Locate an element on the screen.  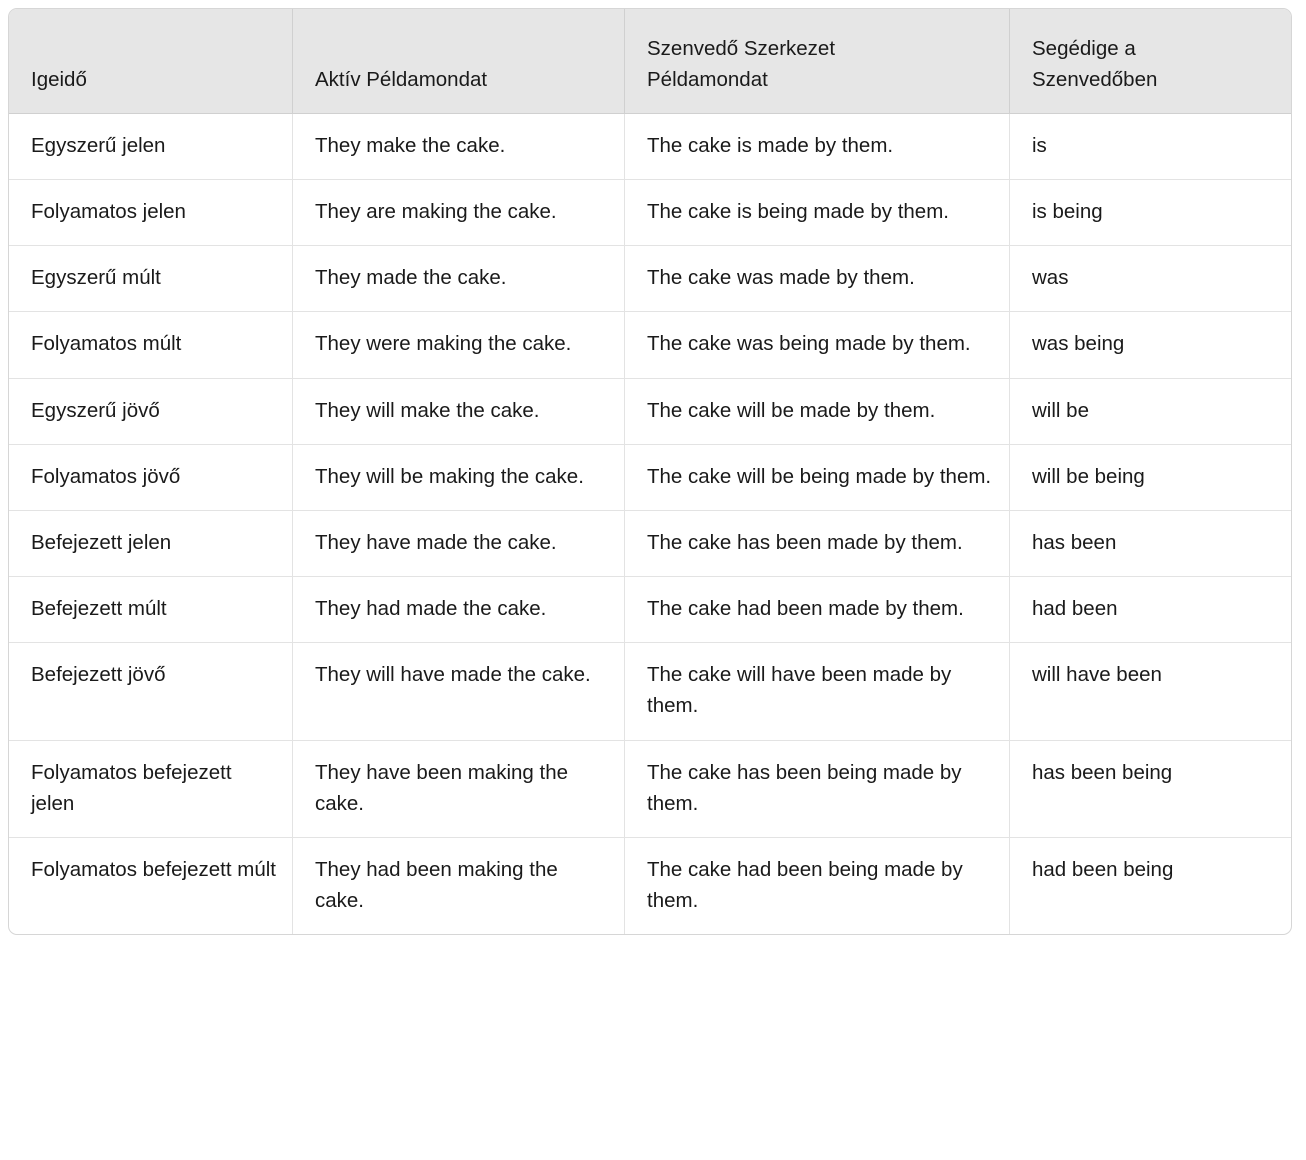
cell-tense: Folyamatos jelen is located at coordinates (151, 213).